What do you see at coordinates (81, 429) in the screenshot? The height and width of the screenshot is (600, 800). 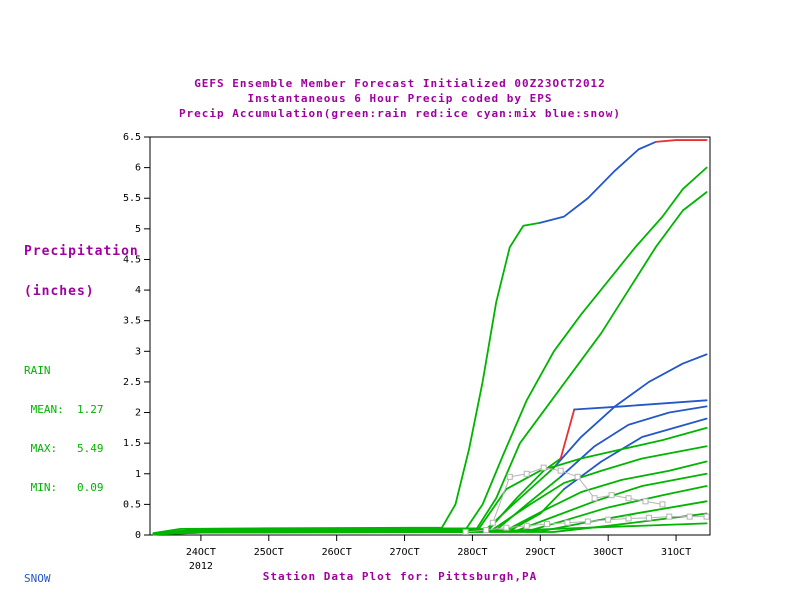 I see `legend-group-rain: RAIN MEAN: 1.27 MAX: 5.49 MIN: 0.09` at bounding box center [81, 429].